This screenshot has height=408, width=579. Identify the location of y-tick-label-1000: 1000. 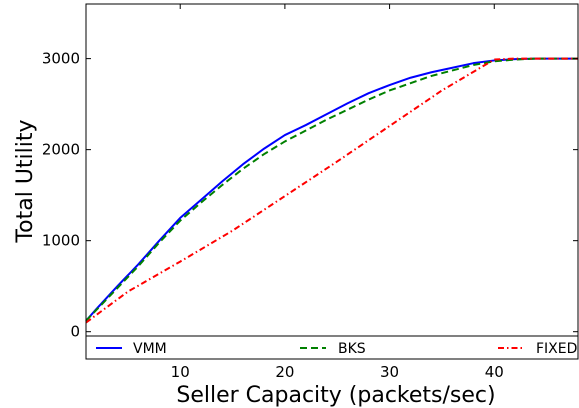
(61, 241).